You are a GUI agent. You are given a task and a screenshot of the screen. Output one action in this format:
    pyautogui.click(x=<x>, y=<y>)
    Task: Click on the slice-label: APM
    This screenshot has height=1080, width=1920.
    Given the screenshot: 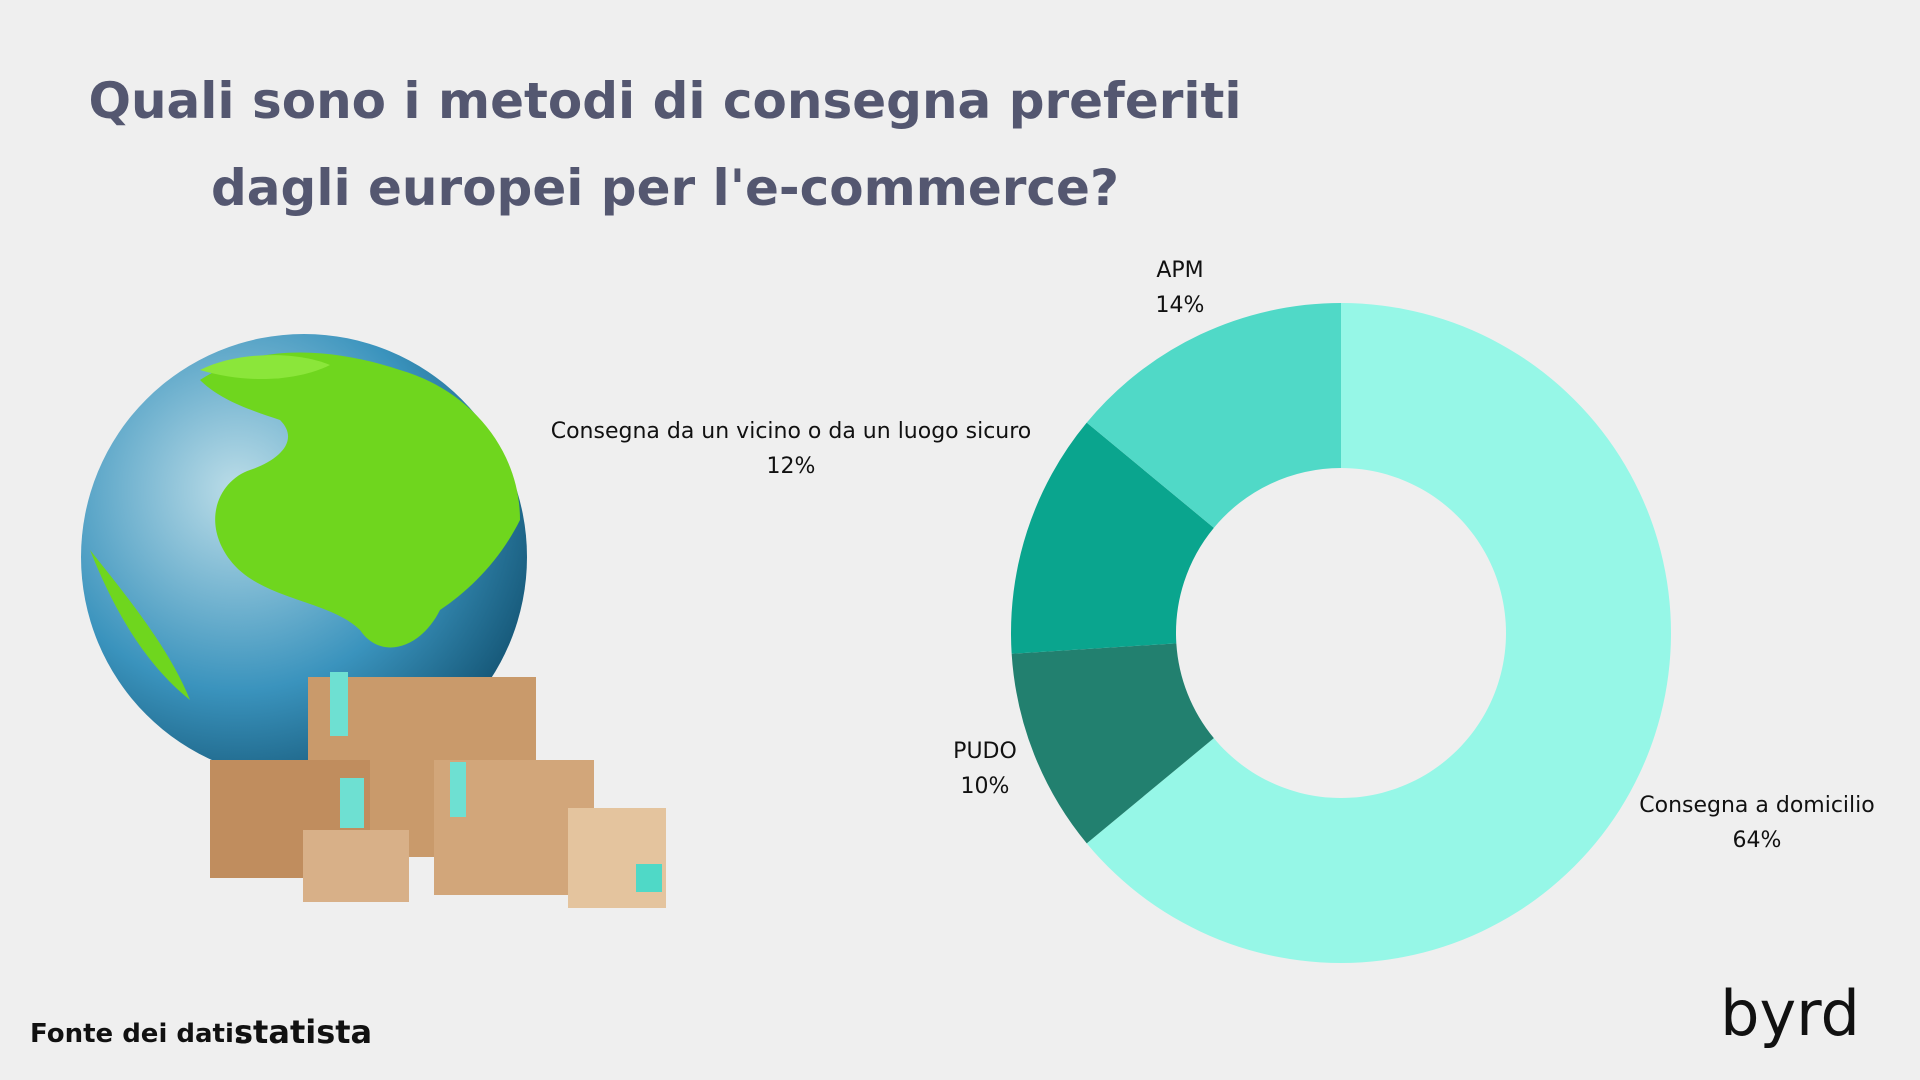 What is the action you would take?
    pyautogui.click(x=1179, y=270)
    